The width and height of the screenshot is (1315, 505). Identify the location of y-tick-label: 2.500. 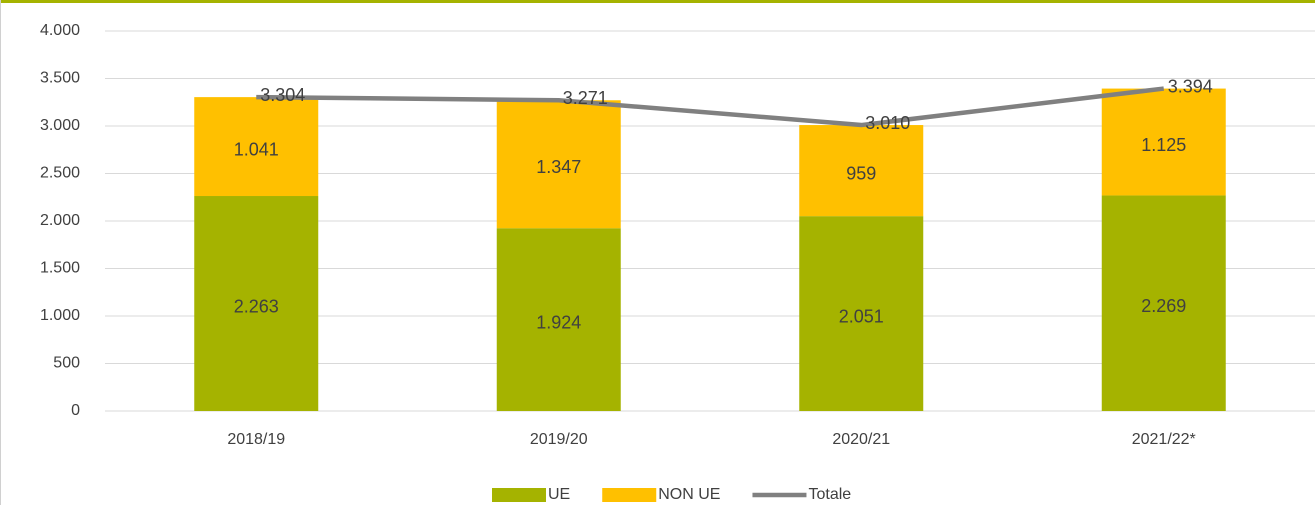
(60, 173).